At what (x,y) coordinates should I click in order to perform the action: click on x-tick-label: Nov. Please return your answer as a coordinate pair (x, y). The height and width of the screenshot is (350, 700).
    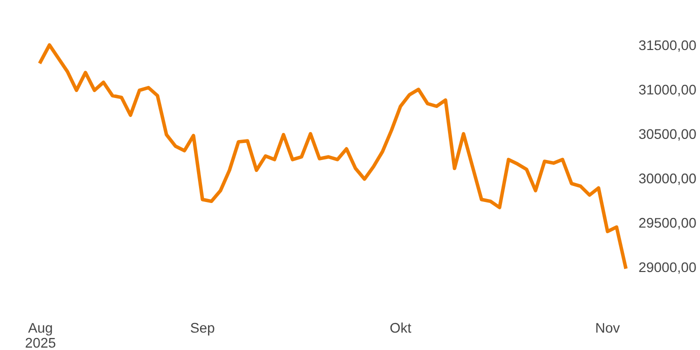
    Looking at the image, I should click on (608, 328).